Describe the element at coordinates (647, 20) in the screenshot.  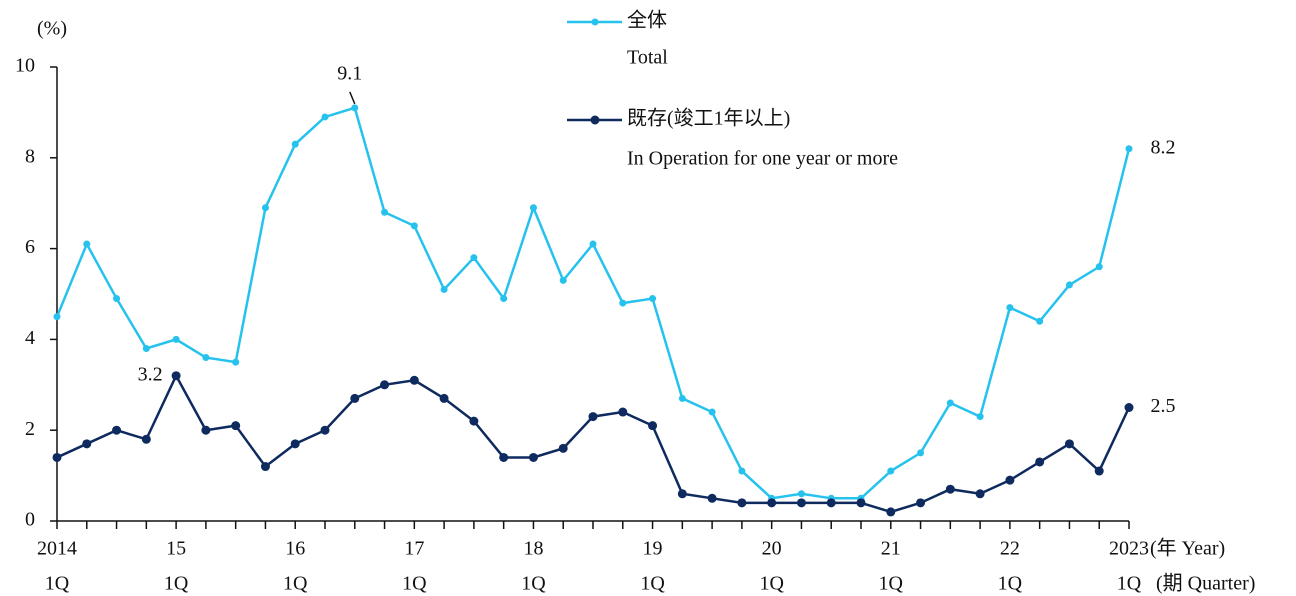
I see `legend-label: 全体` at that location.